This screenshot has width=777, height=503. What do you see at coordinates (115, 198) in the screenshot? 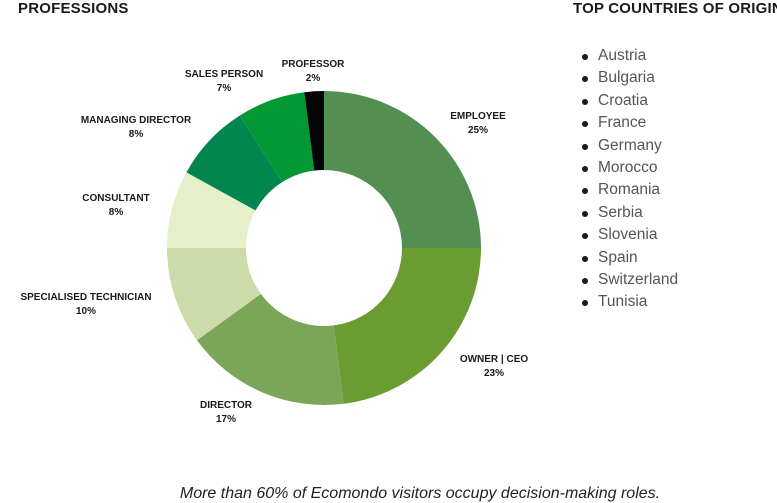
I see `slice-label: CONSULTANT` at bounding box center [115, 198].